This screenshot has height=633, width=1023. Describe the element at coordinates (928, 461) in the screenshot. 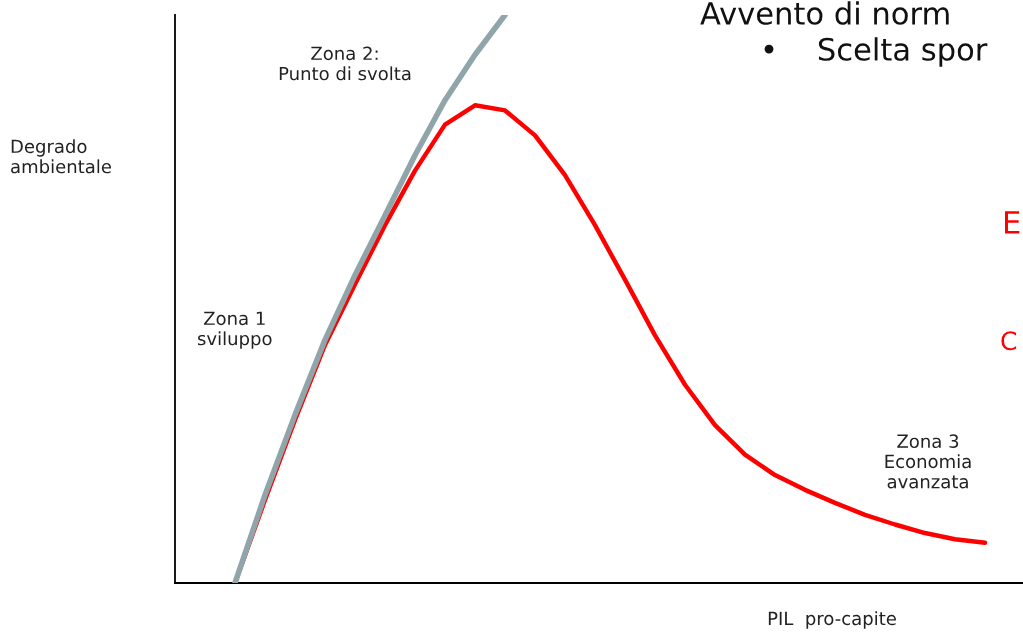

I see `annotation: Zona 3 Economia avanzata` at that location.